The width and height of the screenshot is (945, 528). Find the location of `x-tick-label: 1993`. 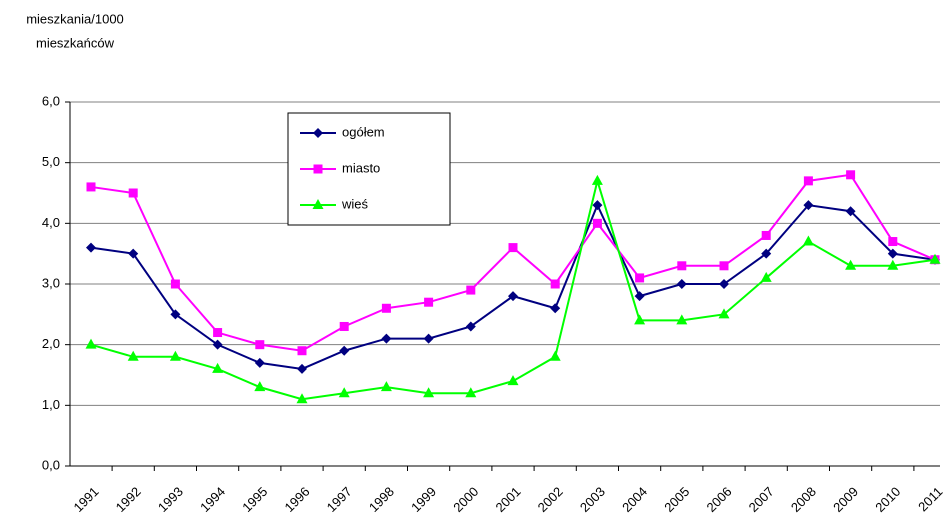

x-tick-label: 1993 is located at coordinates (170, 499).